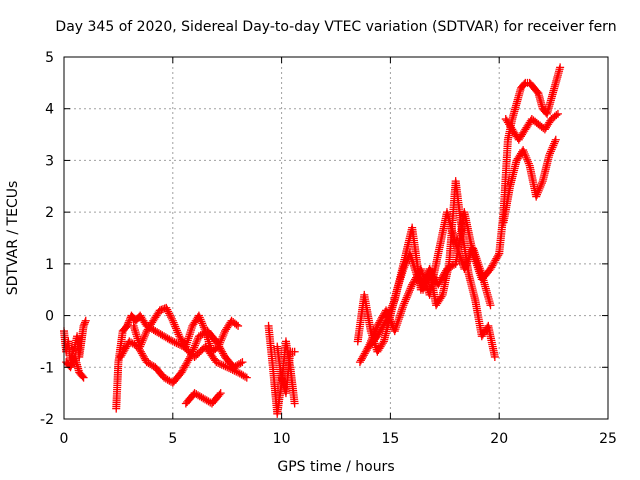 Image resolution: width=640 pixels, height=480 pixels. Describe the element at coordinates (49, 213) in the screenshot. I see `y-tick-label: 2` at that location.